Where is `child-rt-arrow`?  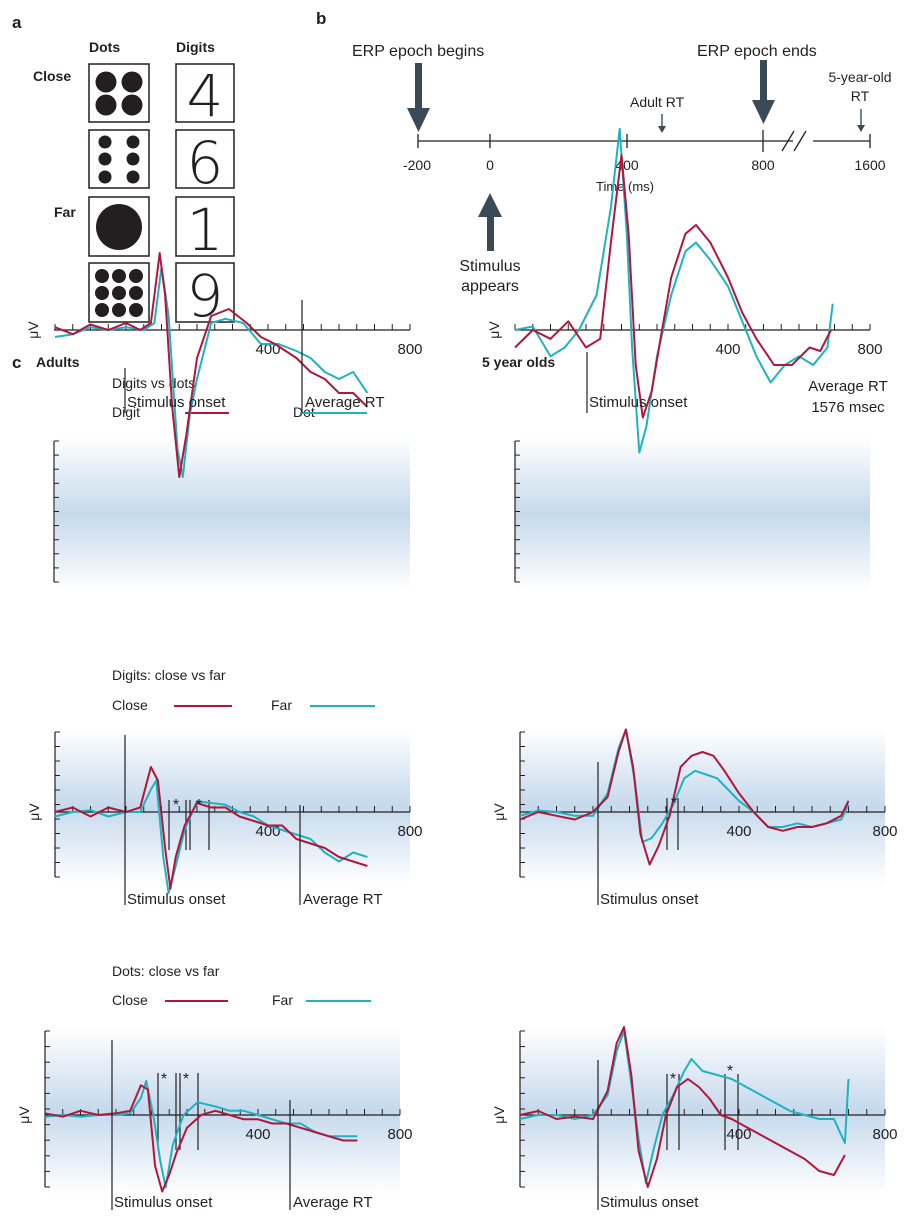 child-rt-arrow is located at coordinates (861, 120).